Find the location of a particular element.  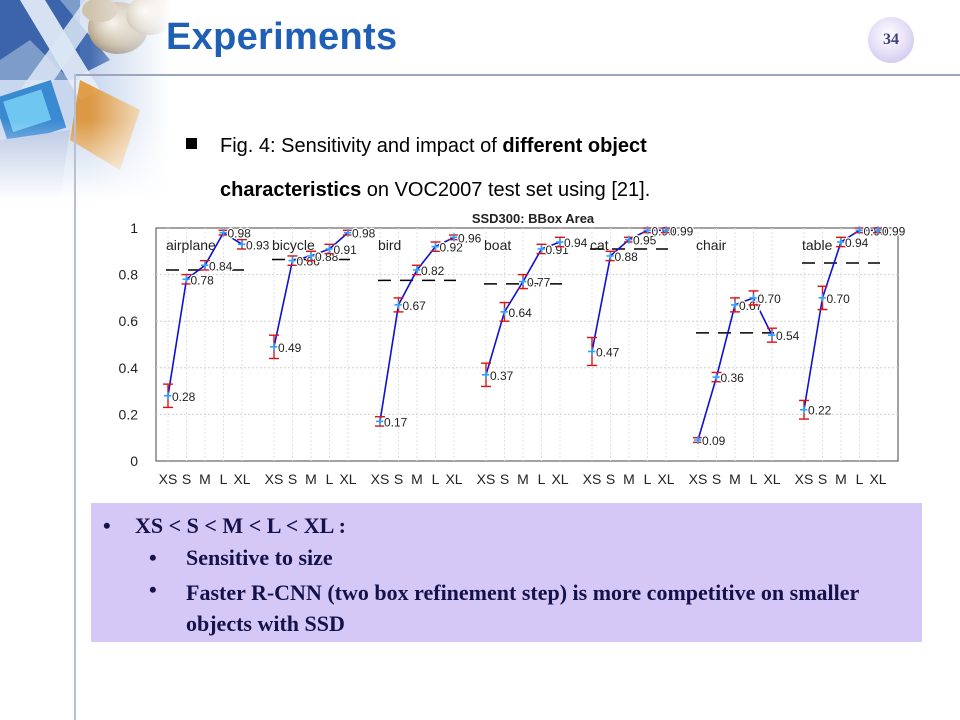

category-label: boat is located at coordinates (497, 245).